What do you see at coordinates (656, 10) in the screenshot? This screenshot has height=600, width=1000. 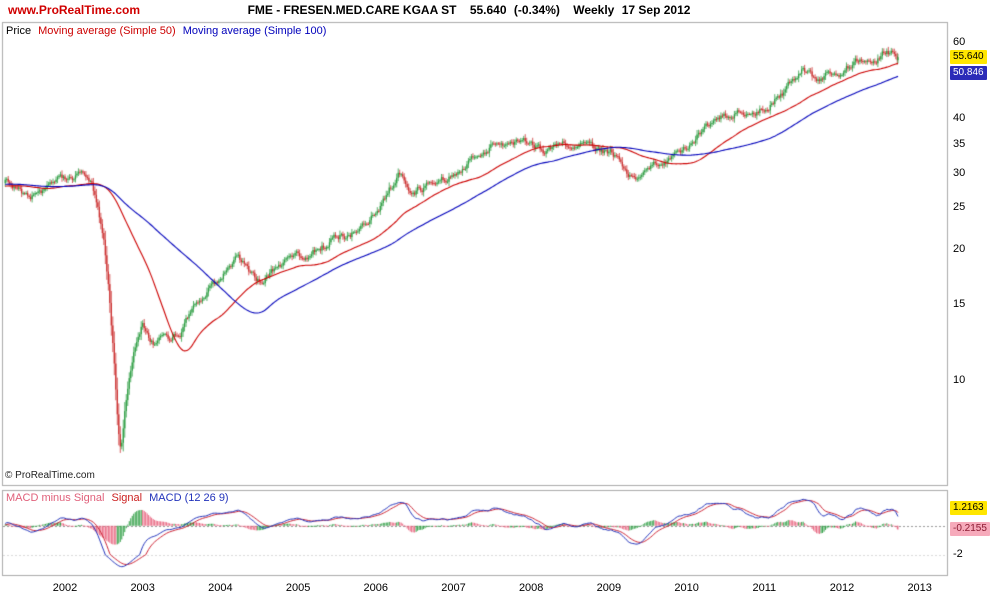 I see `date-label: 17 Sep 2012` at bounding box center [656, 10].